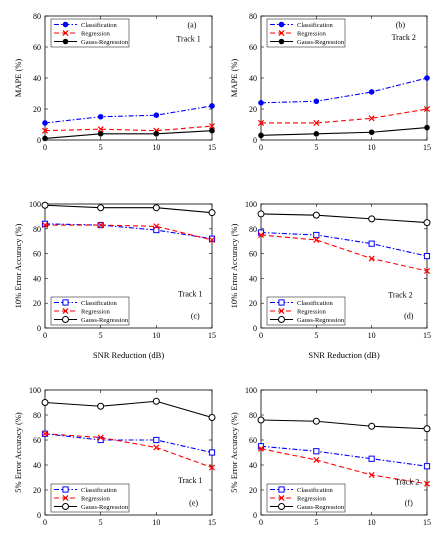  I want to click on y-axis-label: MAPE (%), so click(234, 78).